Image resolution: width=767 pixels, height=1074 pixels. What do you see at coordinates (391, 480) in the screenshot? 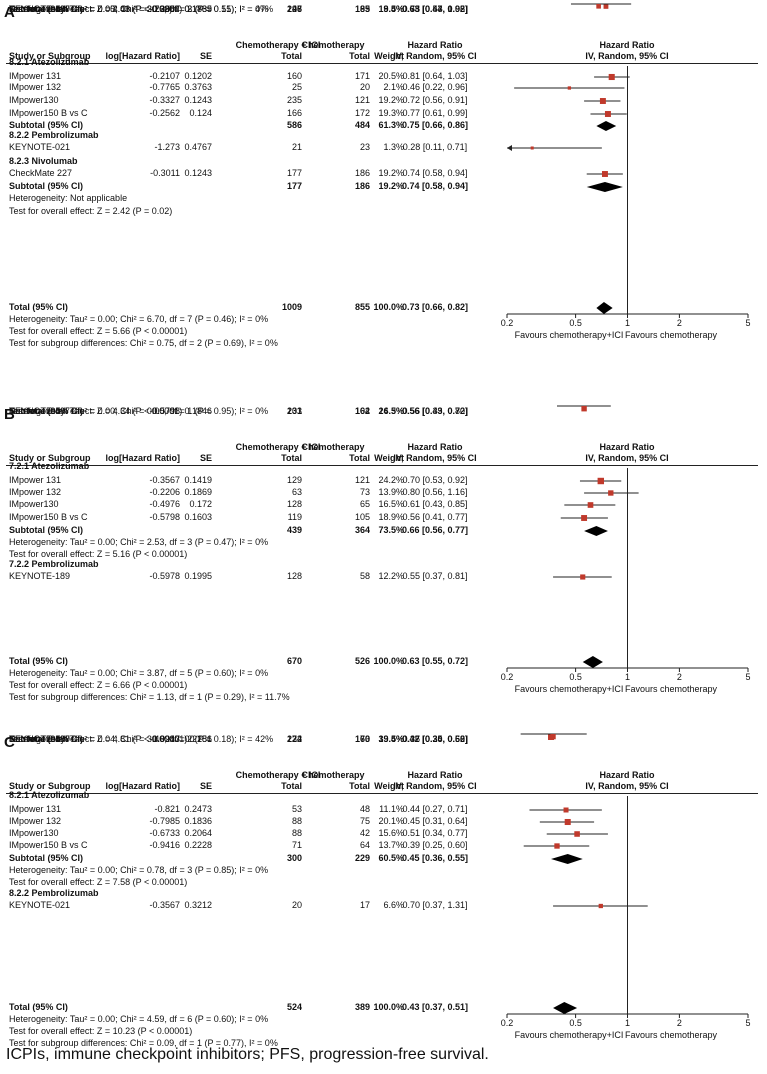
I see `study-weight: 24.2%` at bounding box center [391, 480].